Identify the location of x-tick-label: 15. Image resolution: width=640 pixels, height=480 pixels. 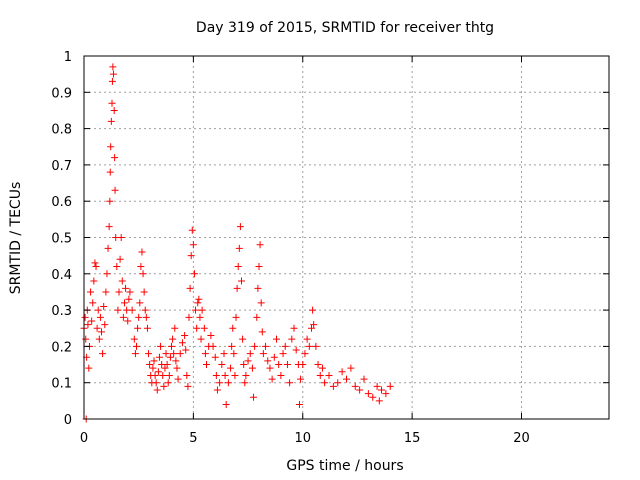
(412, 438).